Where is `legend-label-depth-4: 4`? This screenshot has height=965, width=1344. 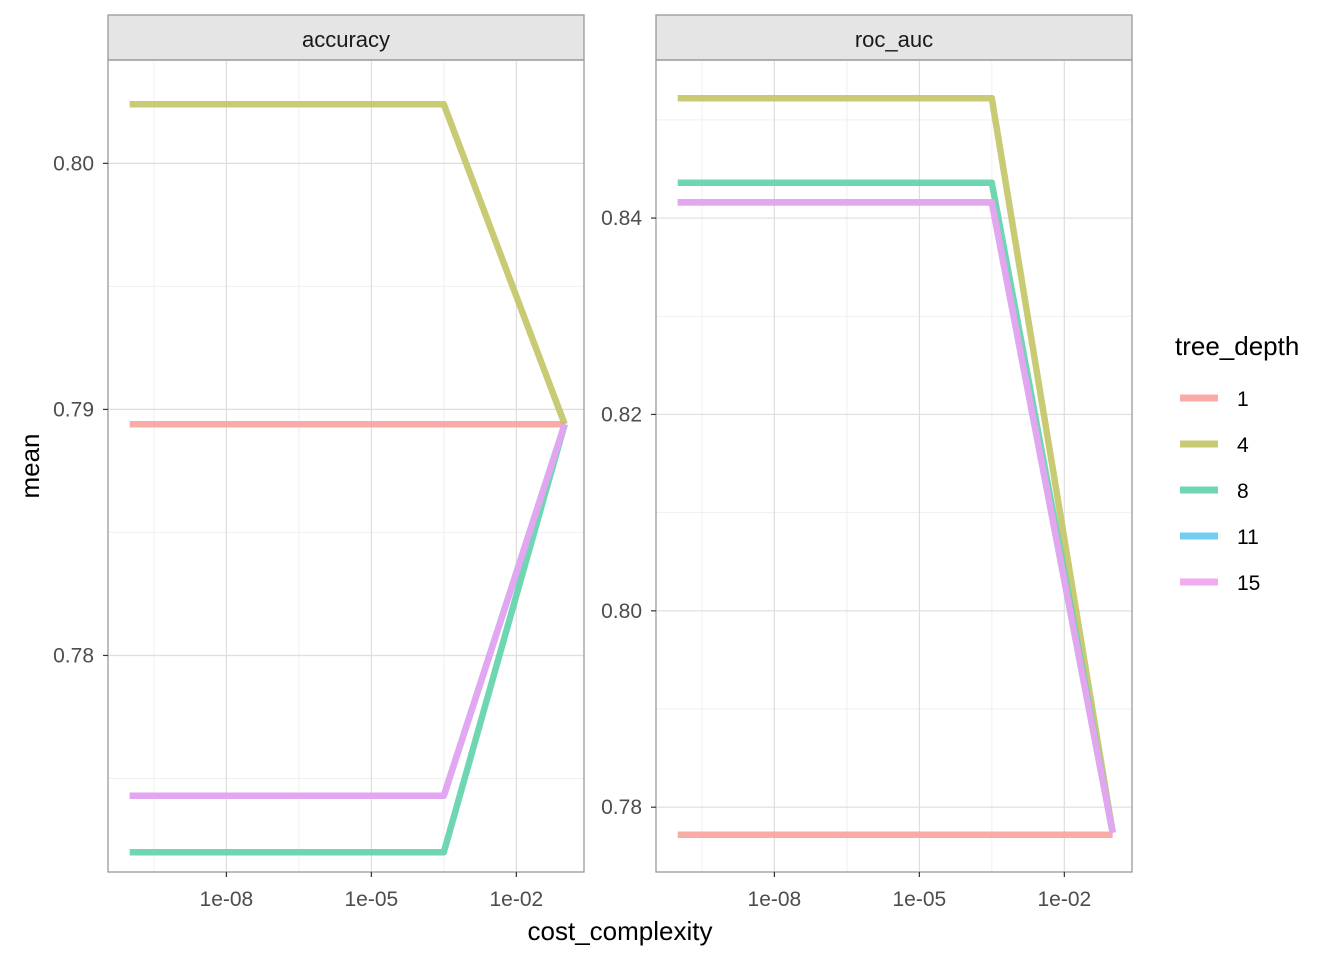 legend-label-depth-4: 4 is located at coordinates (1243, 445).